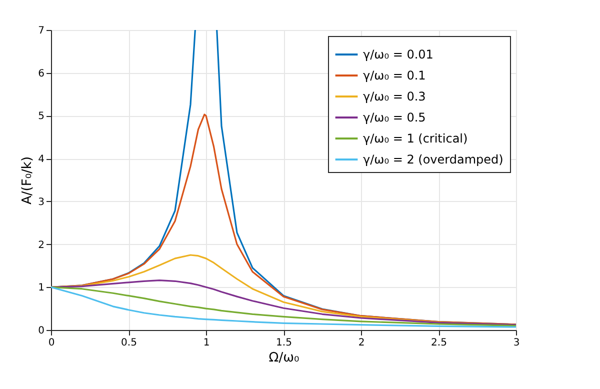 This screenshot has height=389, width=600. I want to click on legend-label: γ/ω₀ = 0.1, so click(394, 75).